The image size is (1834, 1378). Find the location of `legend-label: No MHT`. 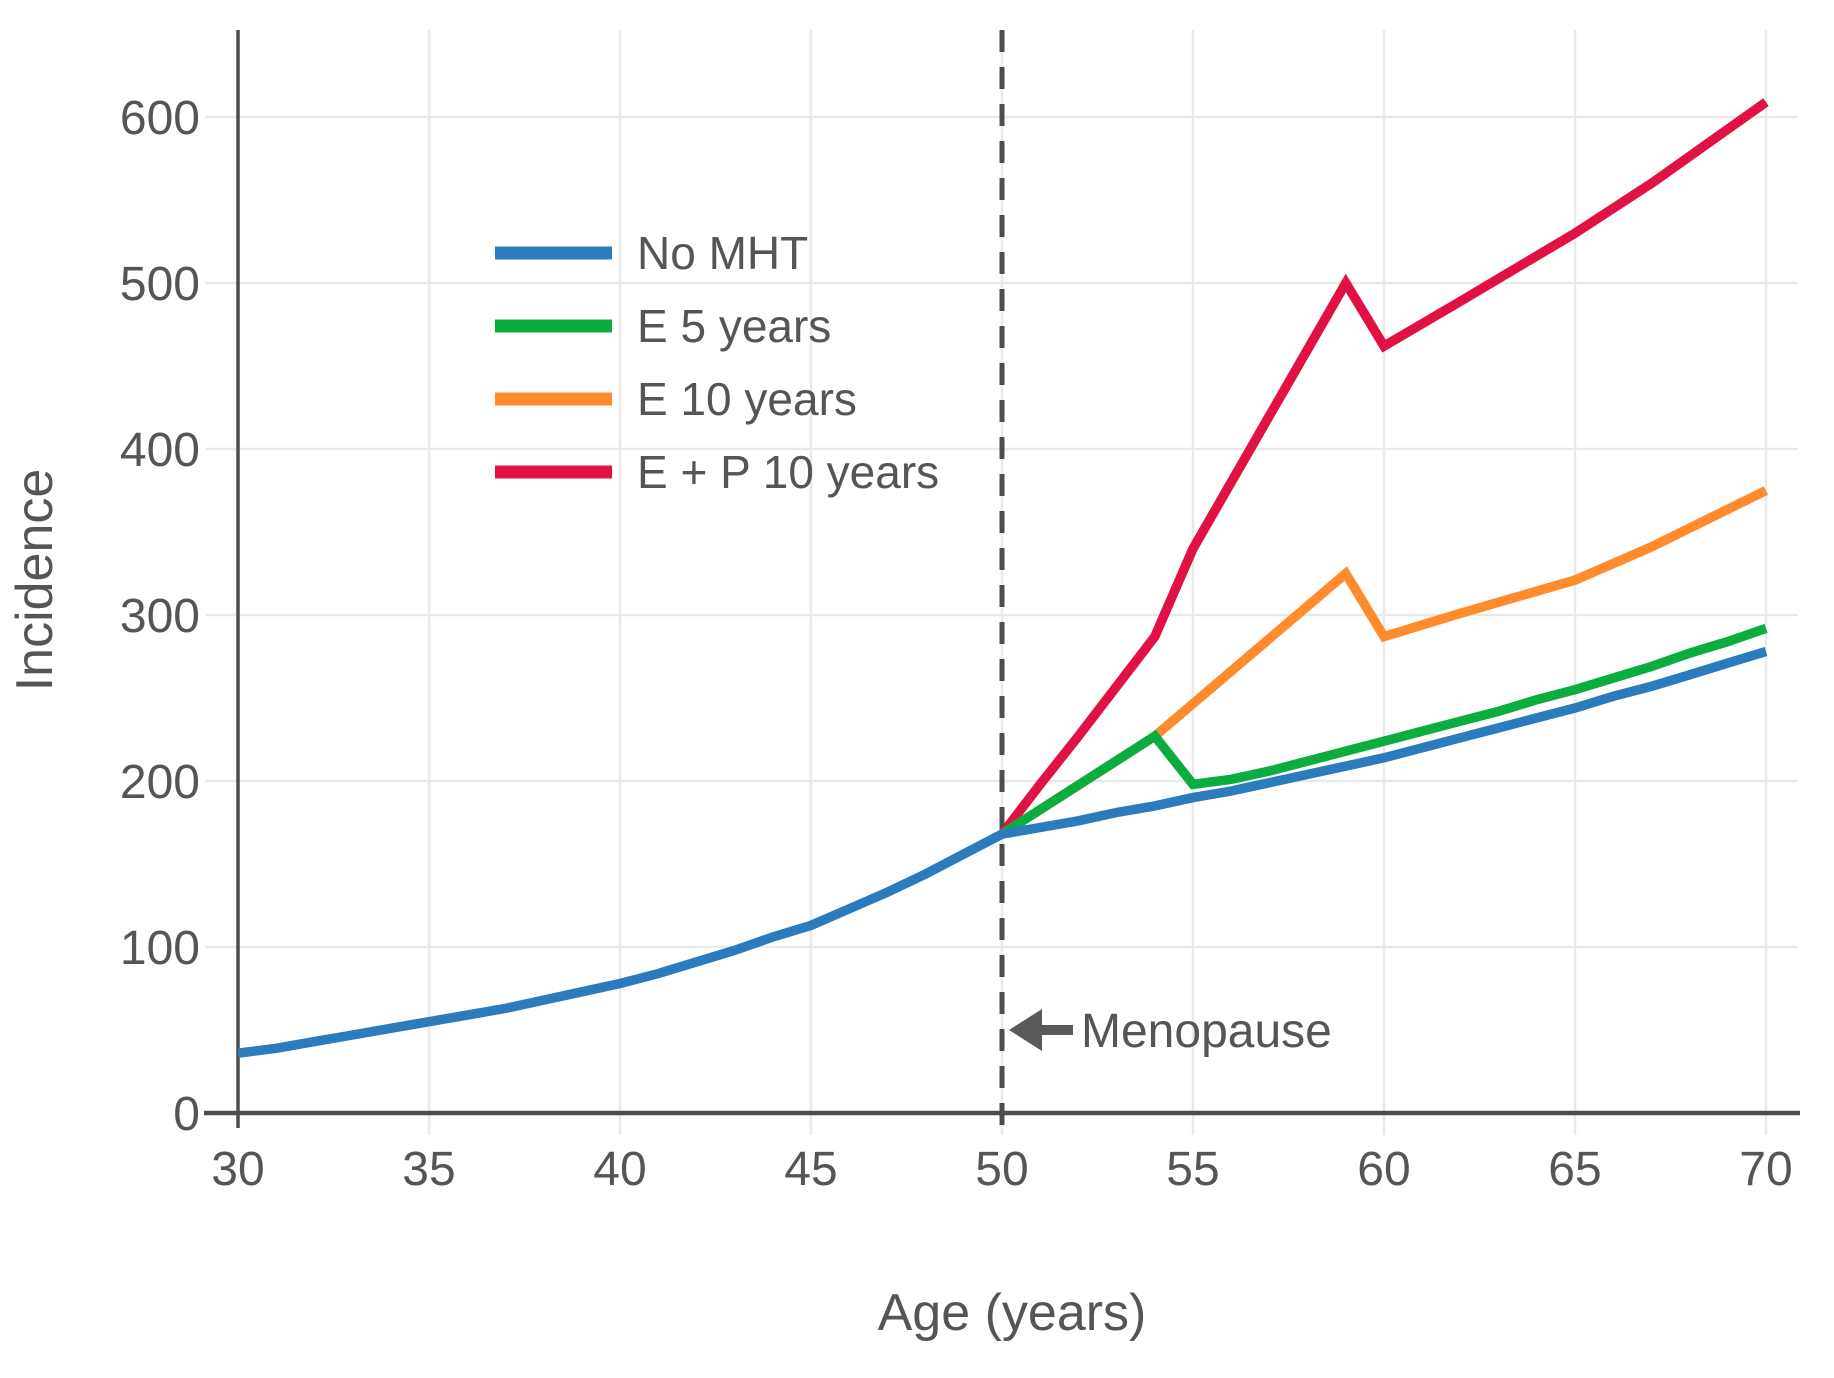

legend-label: No MHT is located at coordinates (722, 253).